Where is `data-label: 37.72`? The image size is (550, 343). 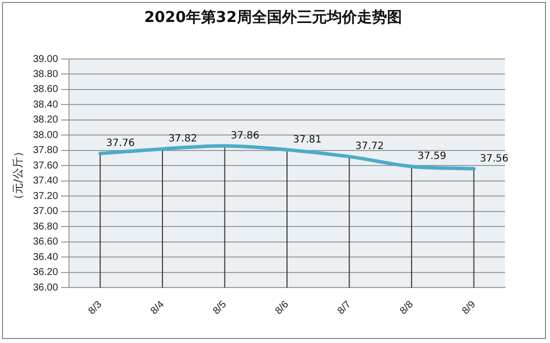 data-label: 37.72 is located at coordinates (369, 146).